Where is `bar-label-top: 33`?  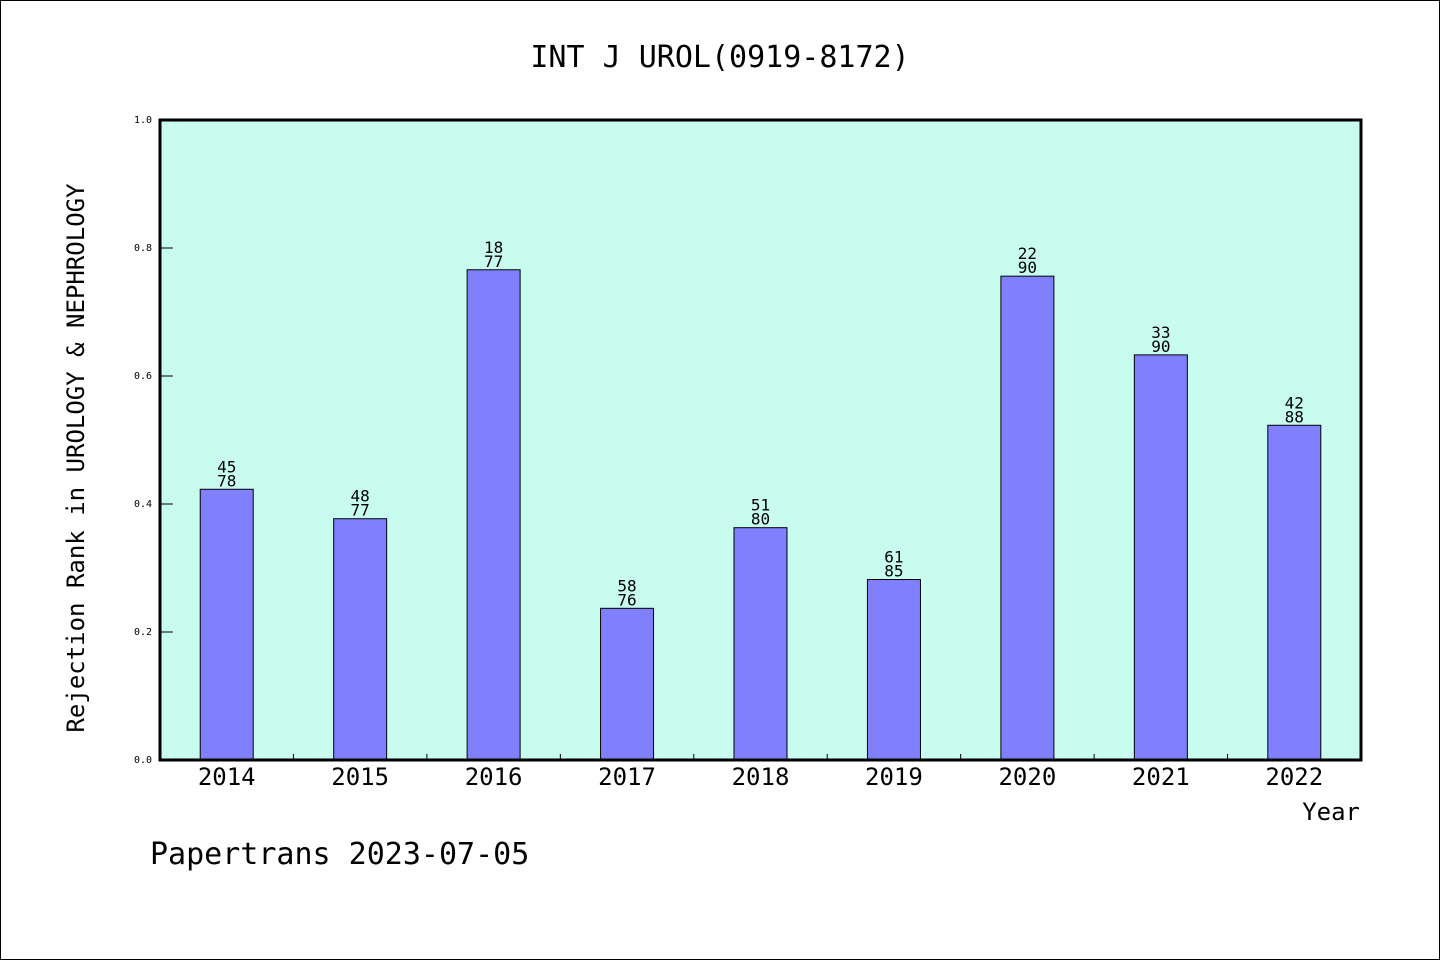 bar-label-top: 33 is located at coordinates (1160, 332).